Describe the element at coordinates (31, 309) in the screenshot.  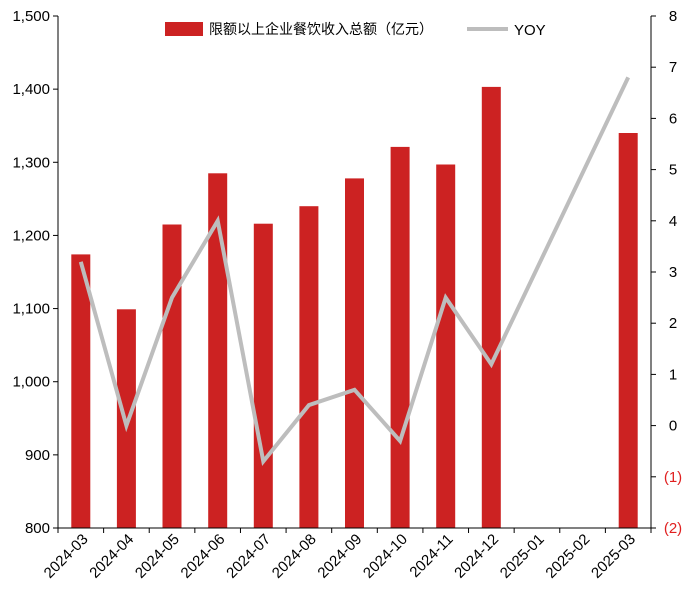
I see `left-tick-label: 1,100` at that location.